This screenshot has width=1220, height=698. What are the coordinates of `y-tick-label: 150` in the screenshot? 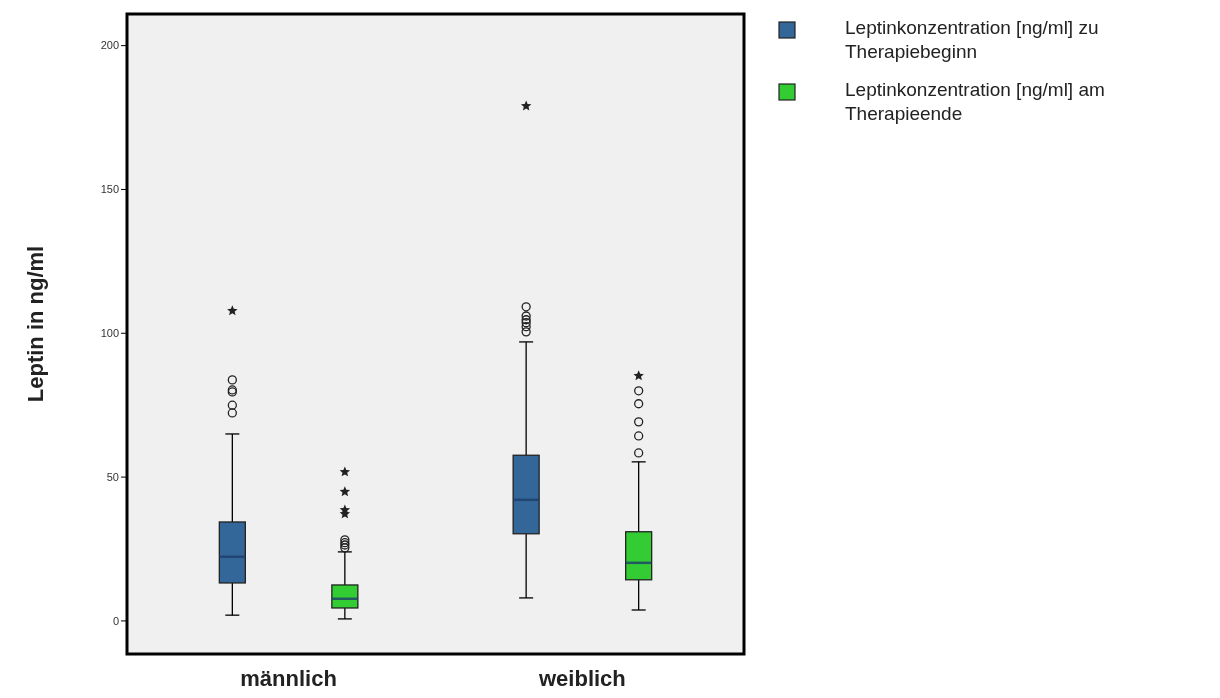 It's located at (109, 189).